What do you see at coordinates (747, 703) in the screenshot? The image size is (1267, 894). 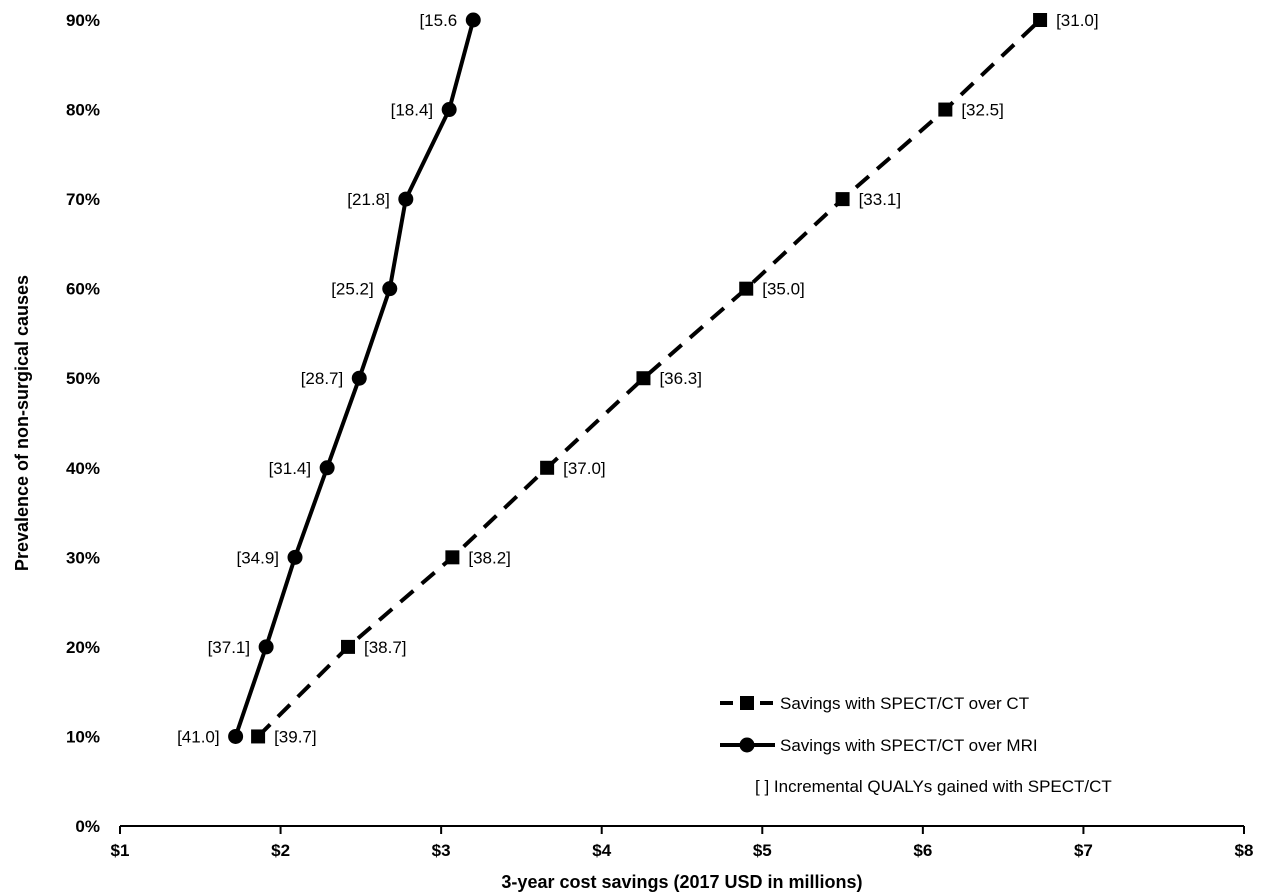 I see `legend-ct-marker-icon` at bounding box center [747, 703].